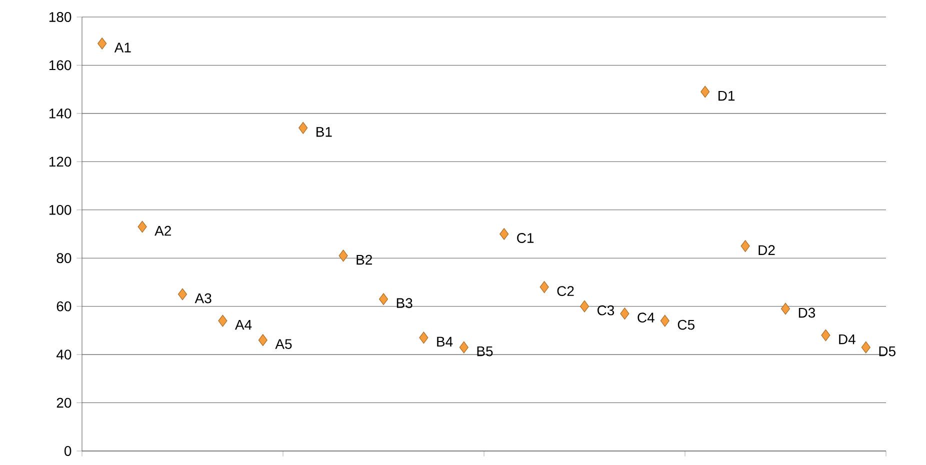 This screenshot has width=926, height=465. I want to click on data-label: A2, so click(162, 231).